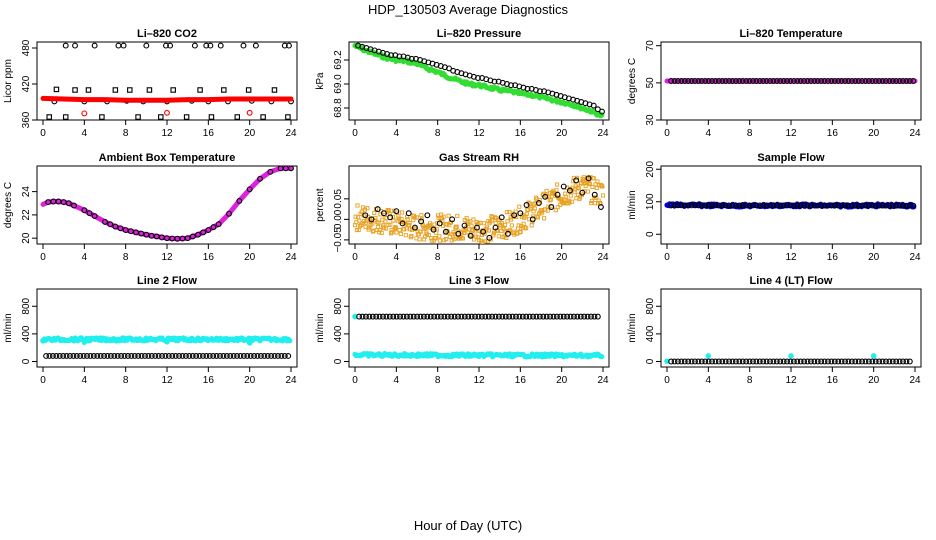 The height and width of the screenshot is (540, 936). Describe the element at coordinates (632, 204) in the screenshot. I see `y-axis-label: ml/min` at that location.